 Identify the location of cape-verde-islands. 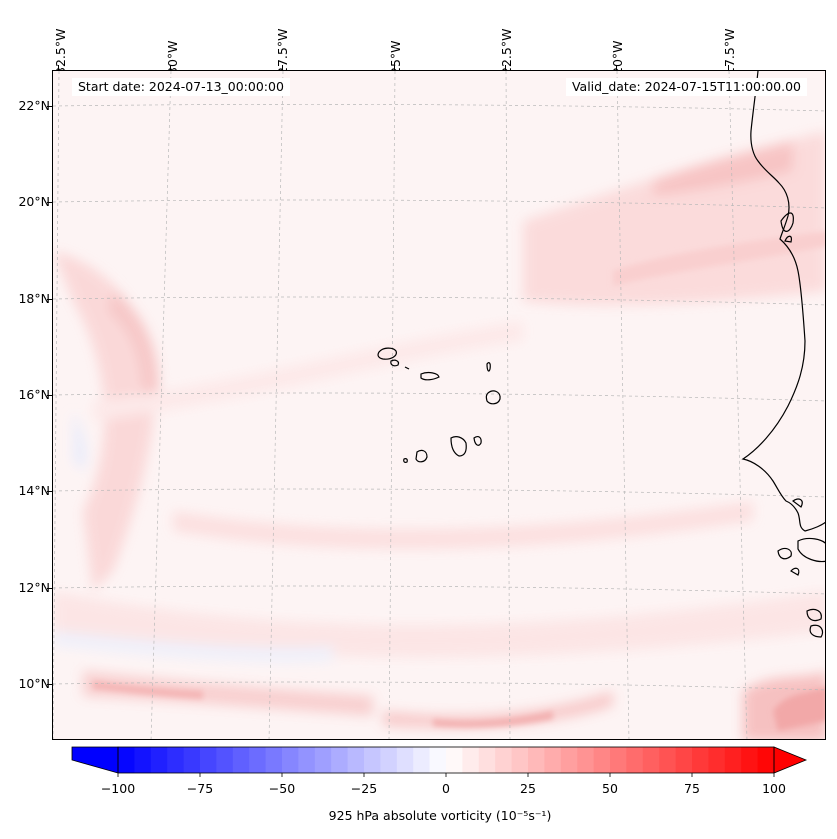
(439, 405).